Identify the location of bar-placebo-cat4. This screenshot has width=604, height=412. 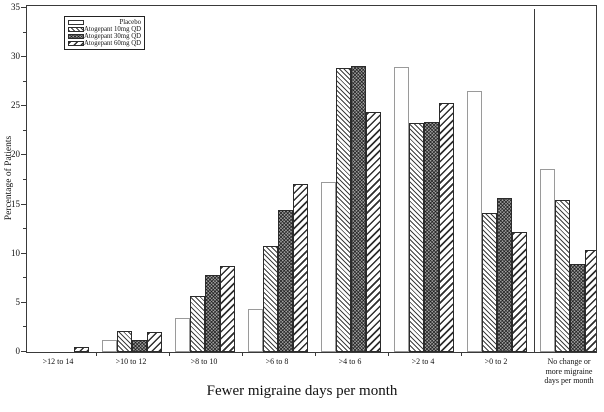
(328, 267).